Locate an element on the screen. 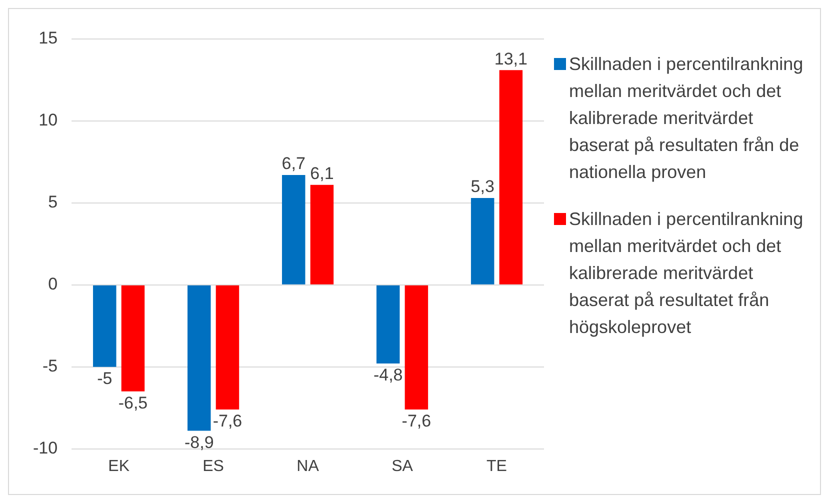 The height and width of the screenshot is (503, 829). x-tick-label: TE is located at coordinates (496, 466).